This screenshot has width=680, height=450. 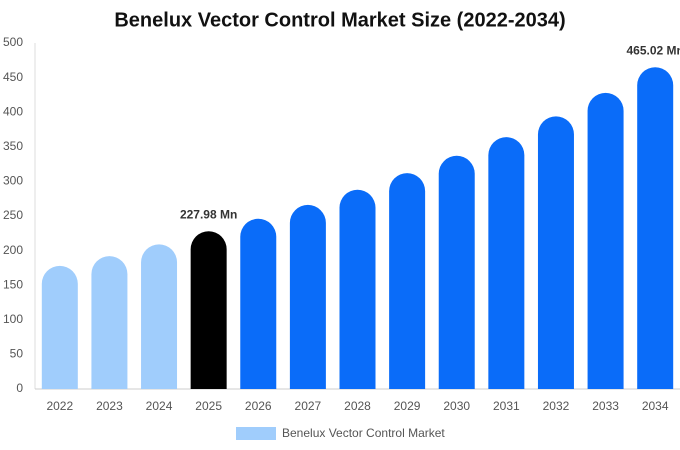 What do you see at coordinates (13, 319) in the screenshot?
I see `y-tick-label: 100` at bounding box center [13, 319].